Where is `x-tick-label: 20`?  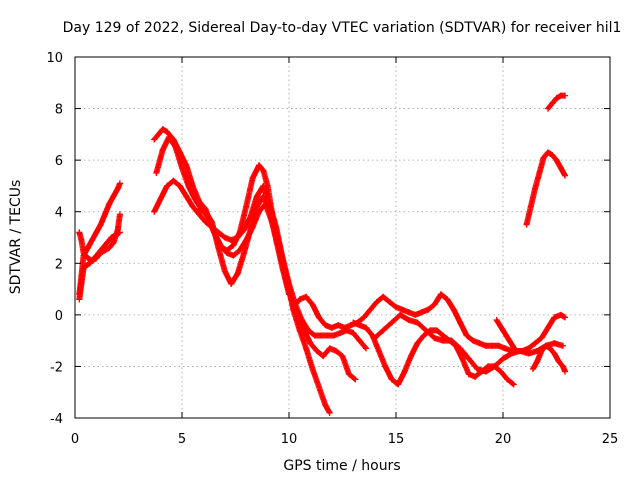 x-tick-label: 20 is located at coordinates (503, 439).